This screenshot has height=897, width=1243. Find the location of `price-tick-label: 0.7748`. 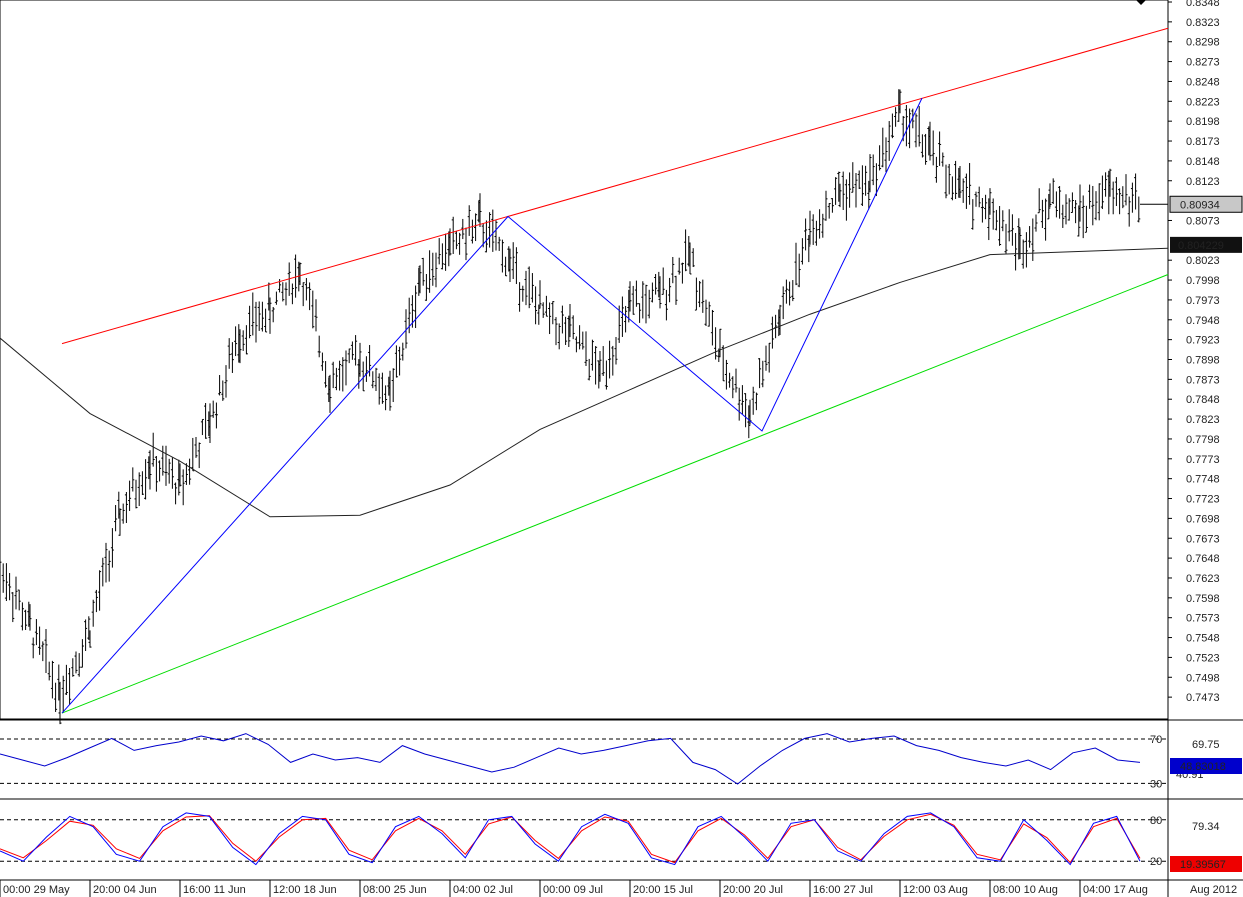

price-tick-label: 0.7748 is located at coordinates (1203, 480).